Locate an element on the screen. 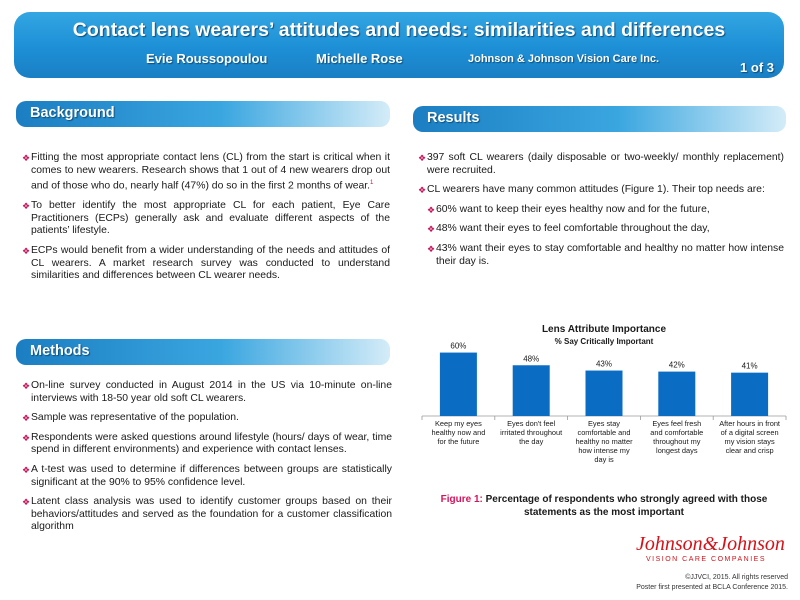  background-heading-bar: Background is located at coordinates (203, 114).